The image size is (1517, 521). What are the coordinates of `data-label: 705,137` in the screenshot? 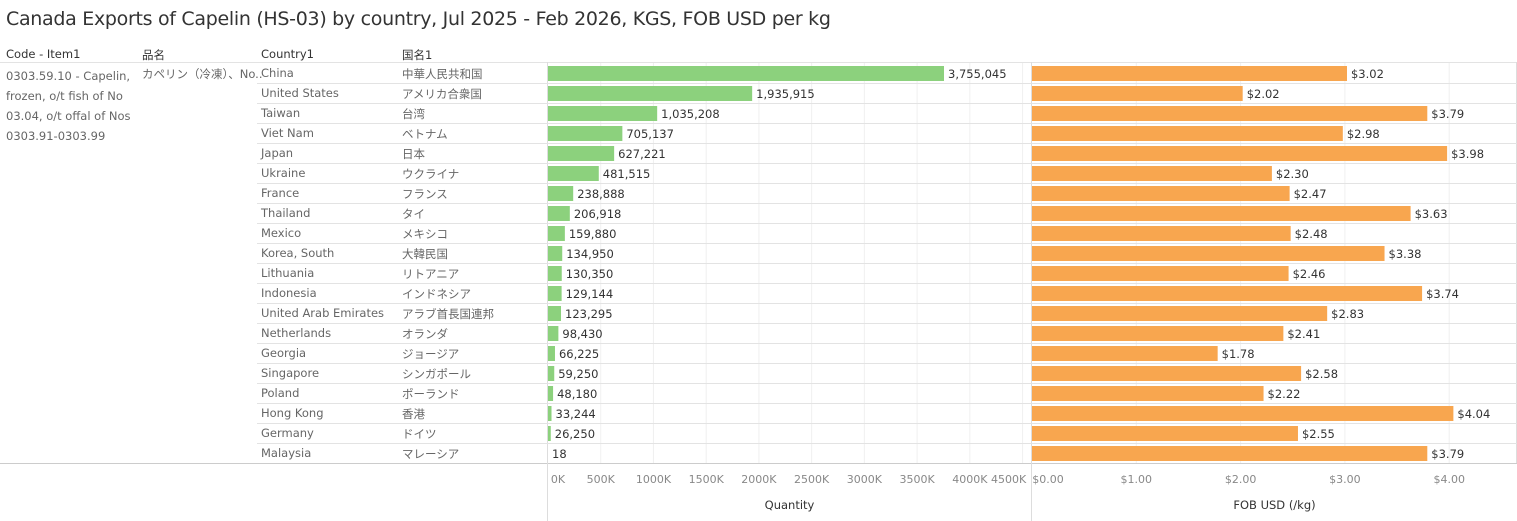 It's located at (650, 134).